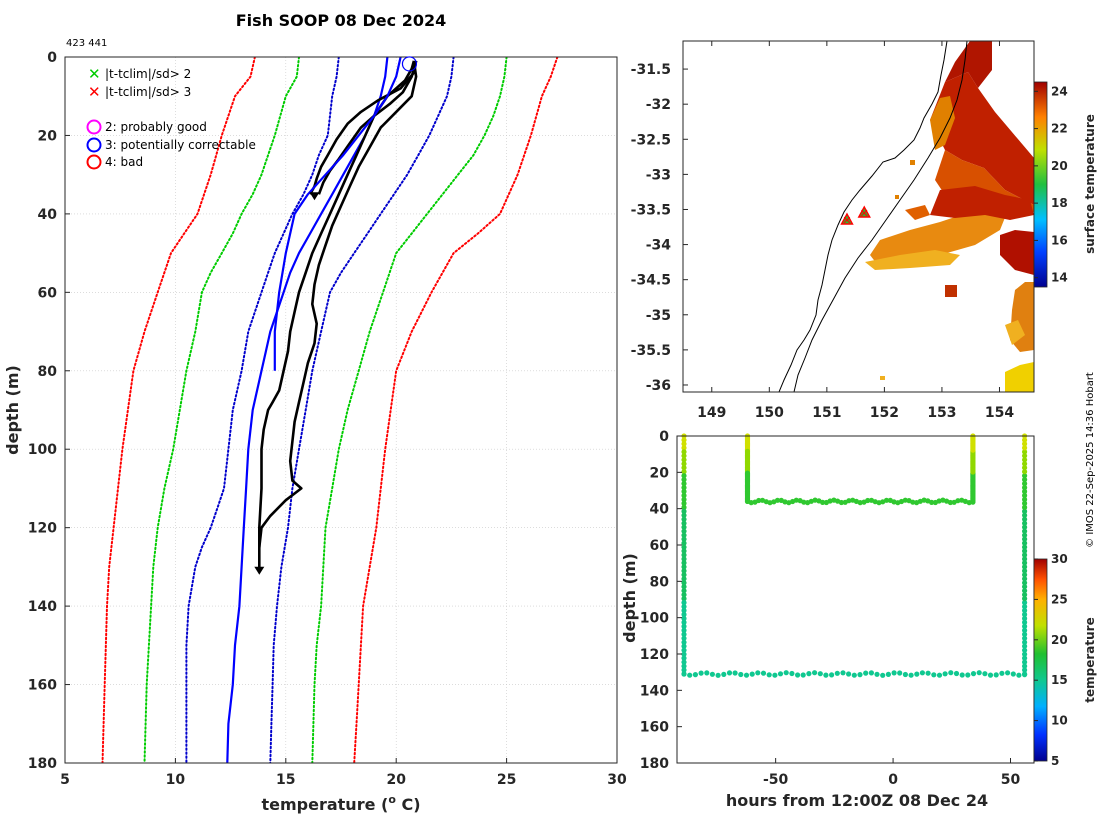 This screenshot has width=1100, height=820. I want to click on profile-y-axis-label: depth (m), so click(12, 410).